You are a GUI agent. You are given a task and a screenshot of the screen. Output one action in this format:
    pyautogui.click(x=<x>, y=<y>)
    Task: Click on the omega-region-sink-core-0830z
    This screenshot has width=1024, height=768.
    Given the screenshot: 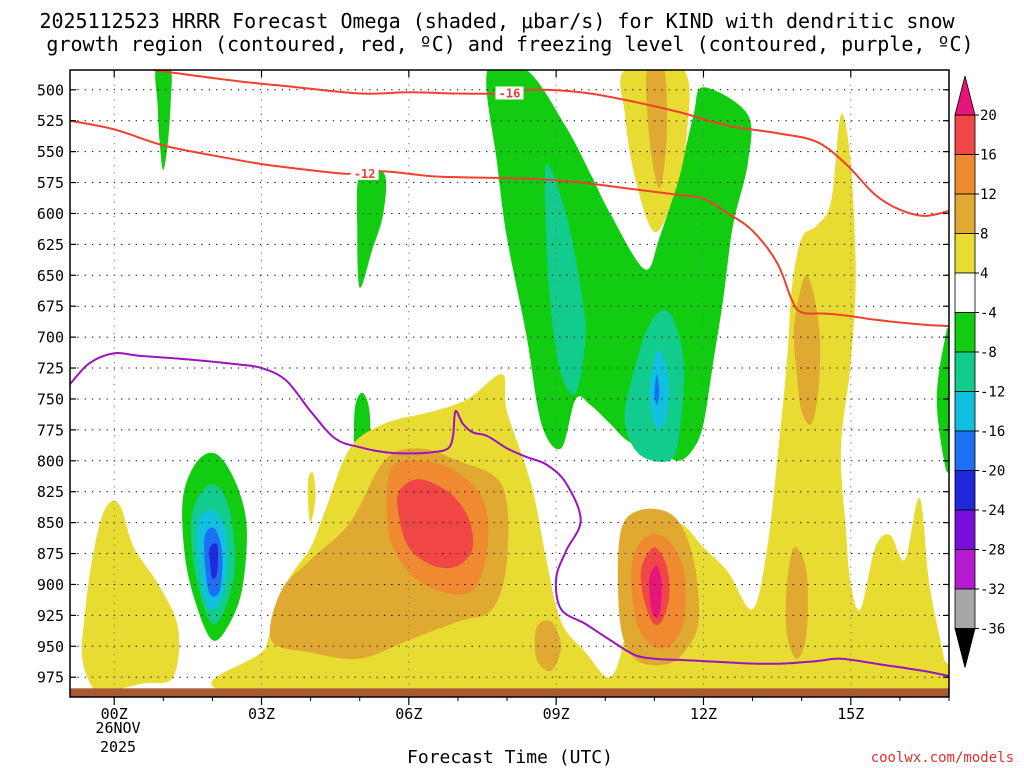 What is the action you would take?
    pyautogui.click(x=565, y=279)
    